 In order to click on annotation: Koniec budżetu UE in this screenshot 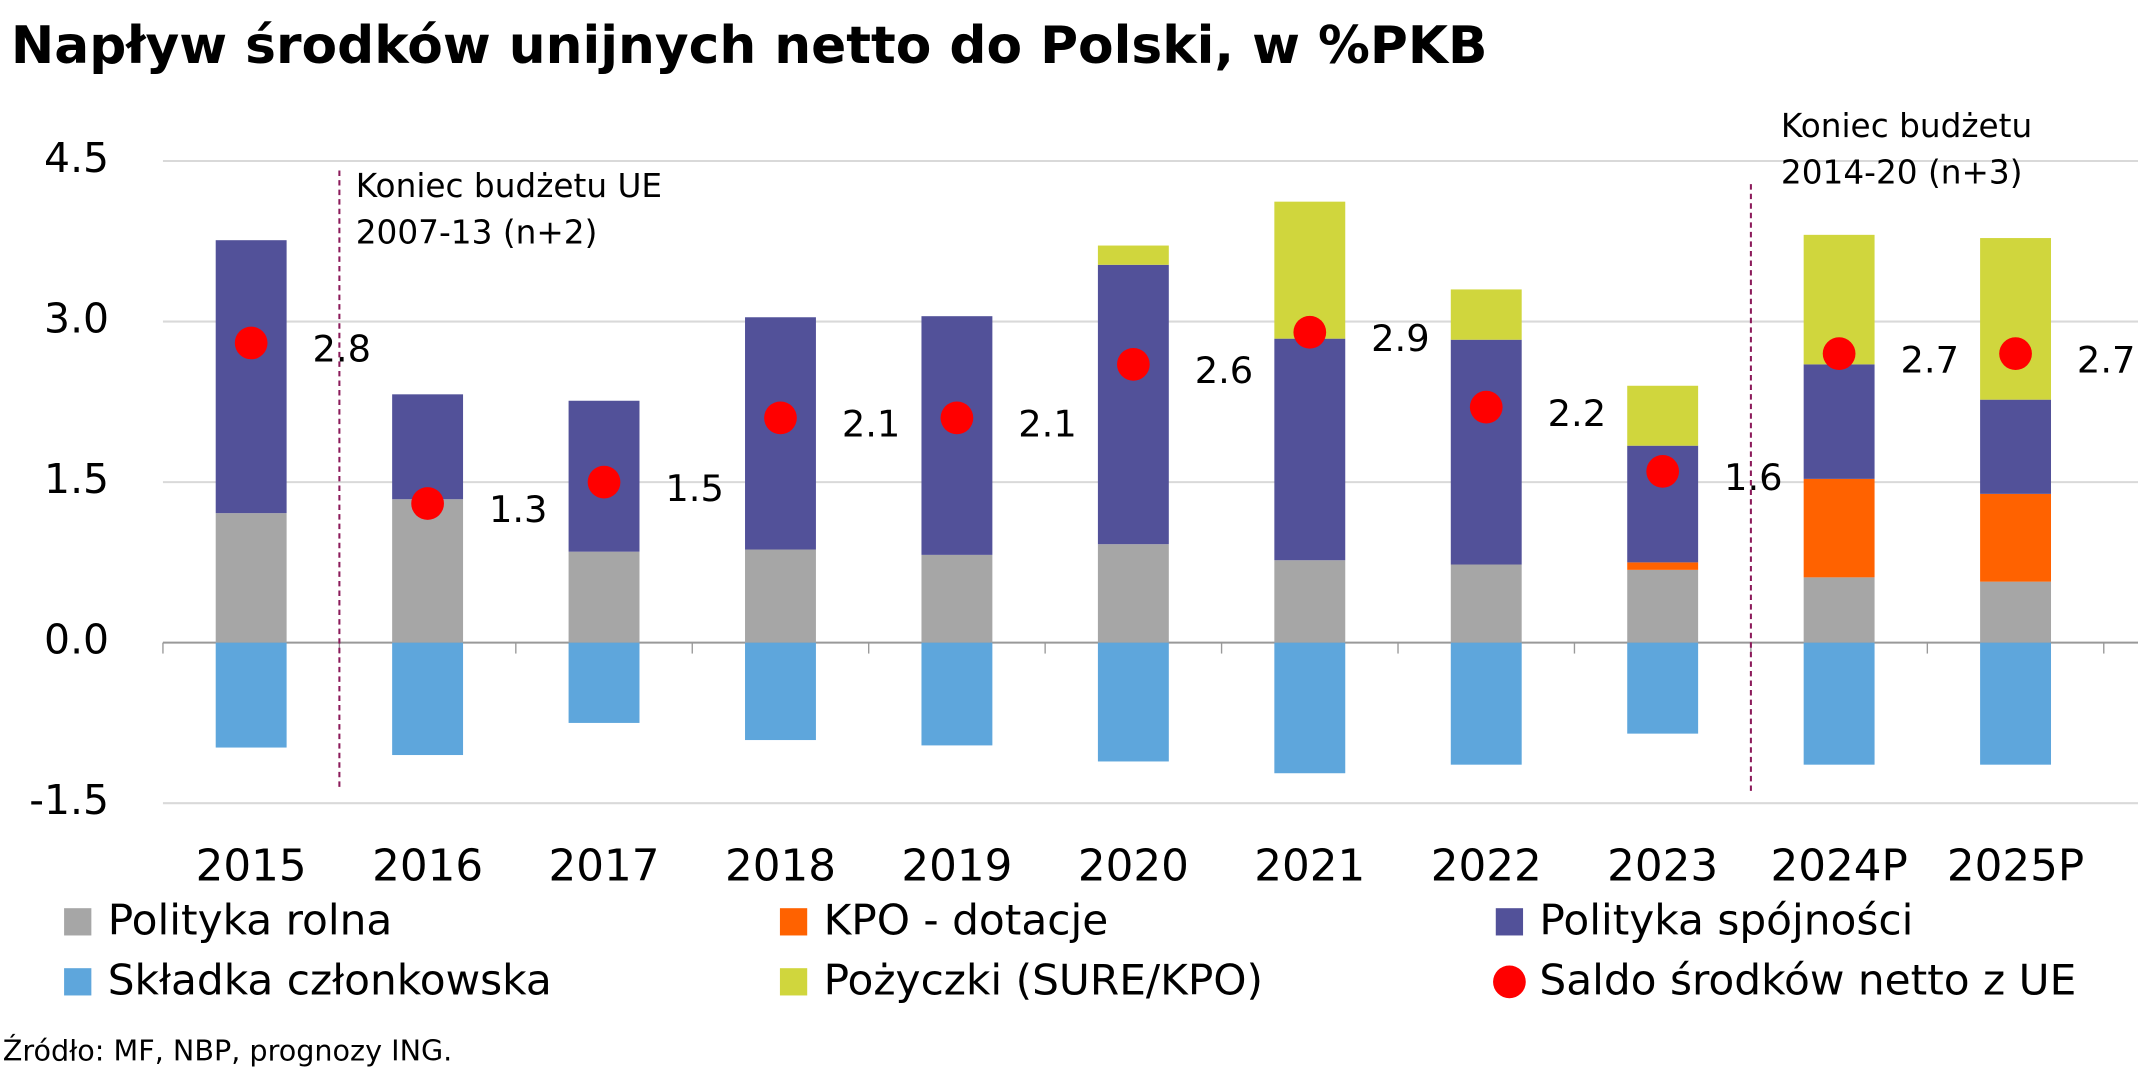, I will do `click(509, 186)`.